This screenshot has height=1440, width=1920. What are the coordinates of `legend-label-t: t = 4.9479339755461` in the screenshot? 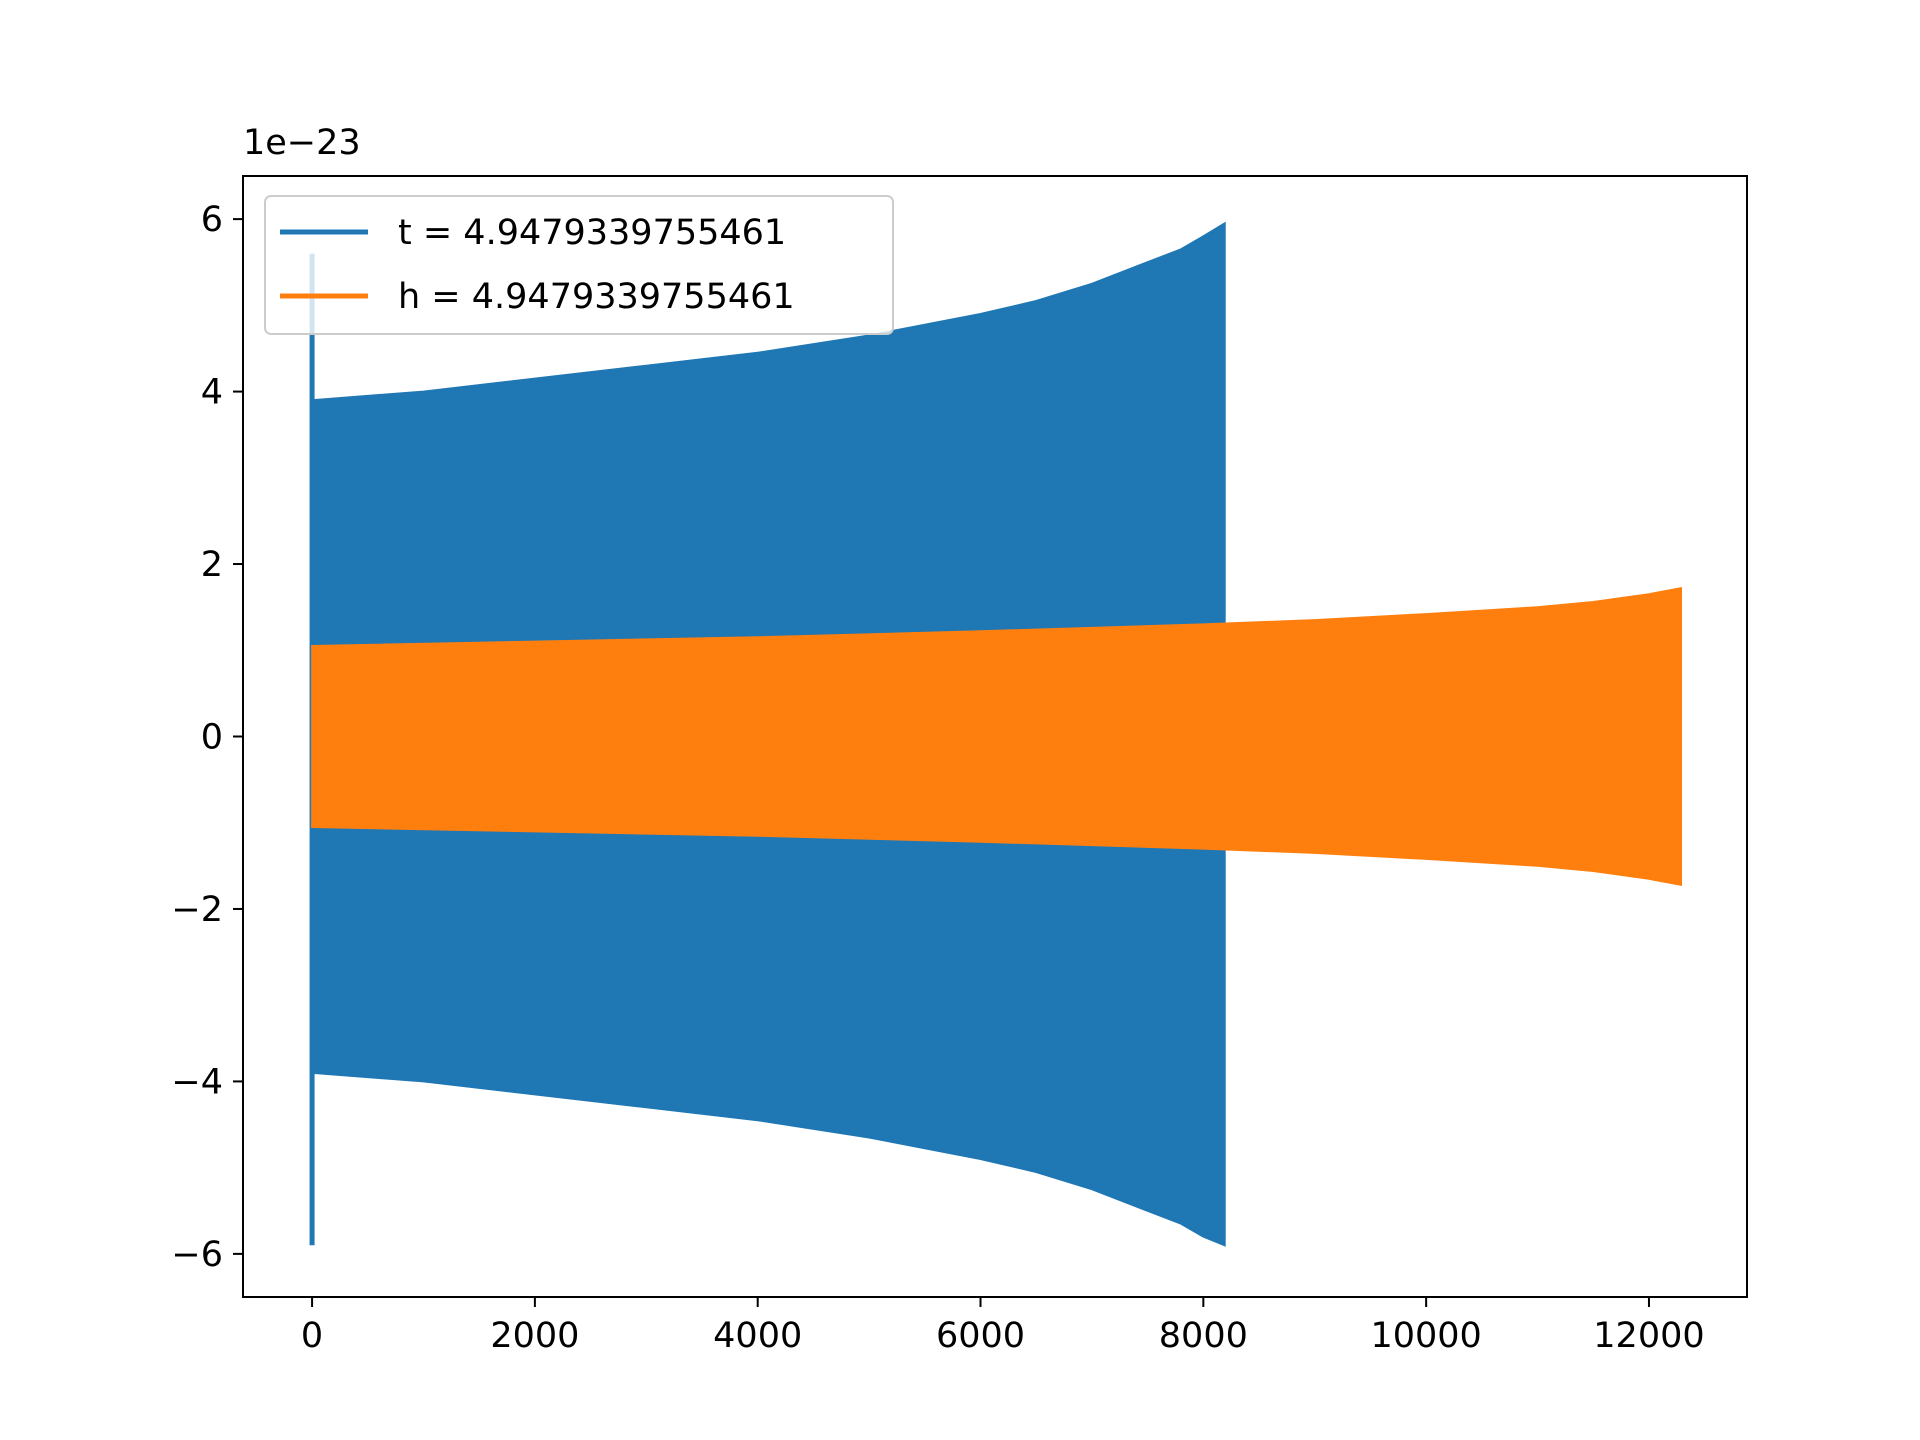 It's located at (592, 233).